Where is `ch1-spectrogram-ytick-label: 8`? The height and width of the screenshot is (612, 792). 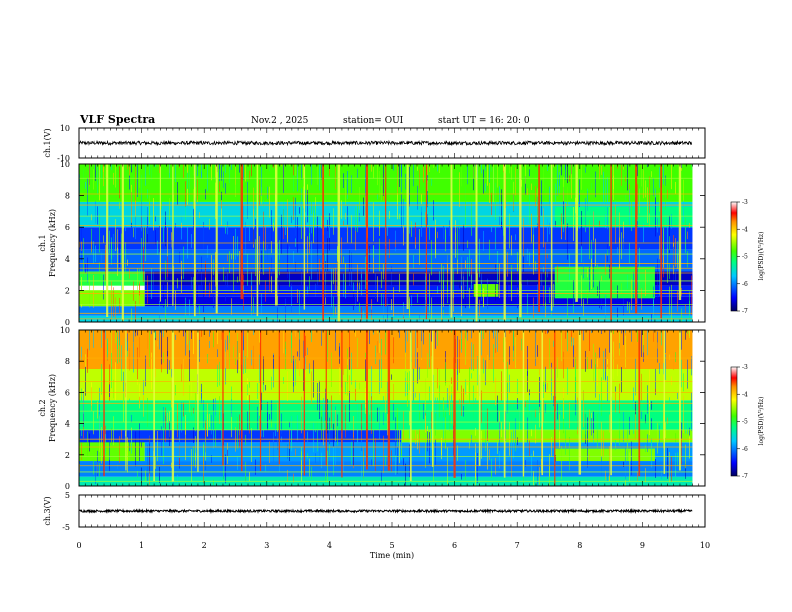 ch1-spectrogram-ytick-label: 8 is located at coordinates (67, 196).